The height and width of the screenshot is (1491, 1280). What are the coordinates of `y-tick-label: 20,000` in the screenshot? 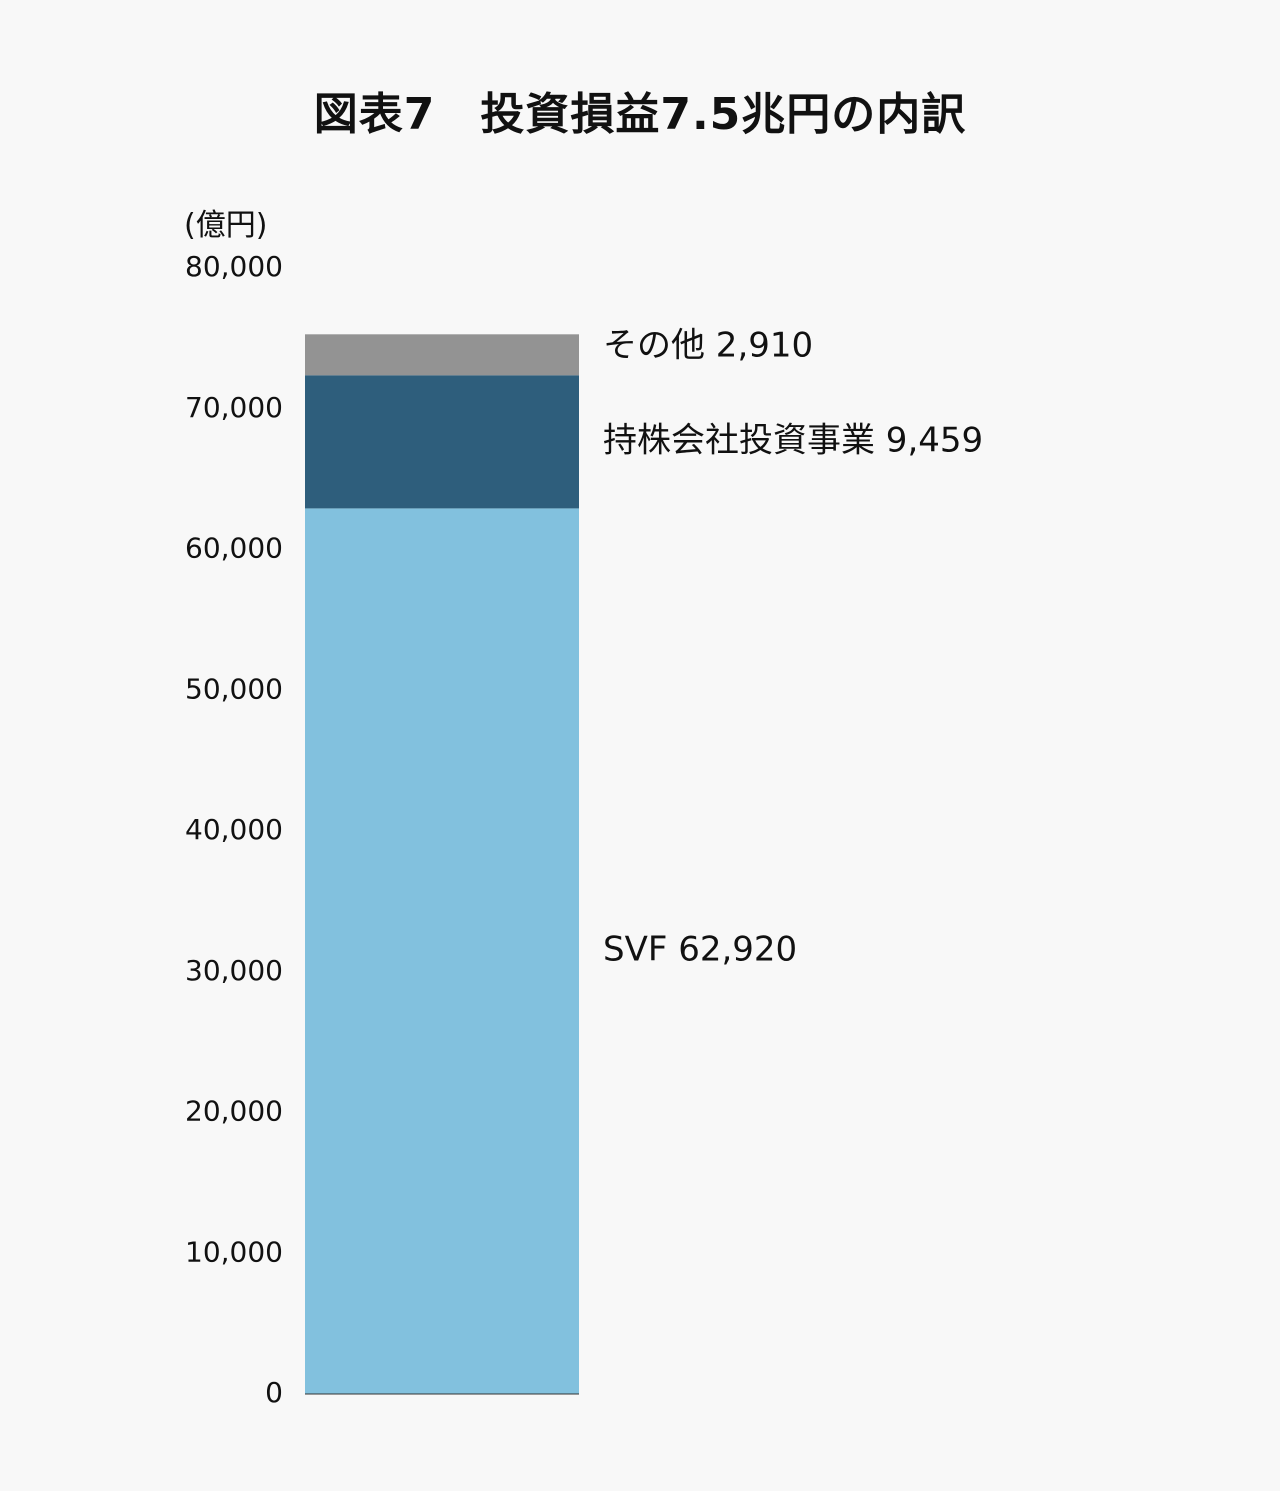 It's located at (234, 1111).